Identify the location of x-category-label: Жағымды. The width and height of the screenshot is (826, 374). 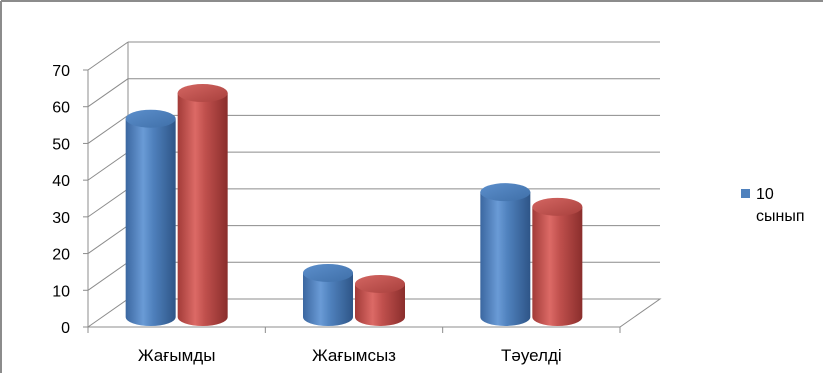
(177, 355).